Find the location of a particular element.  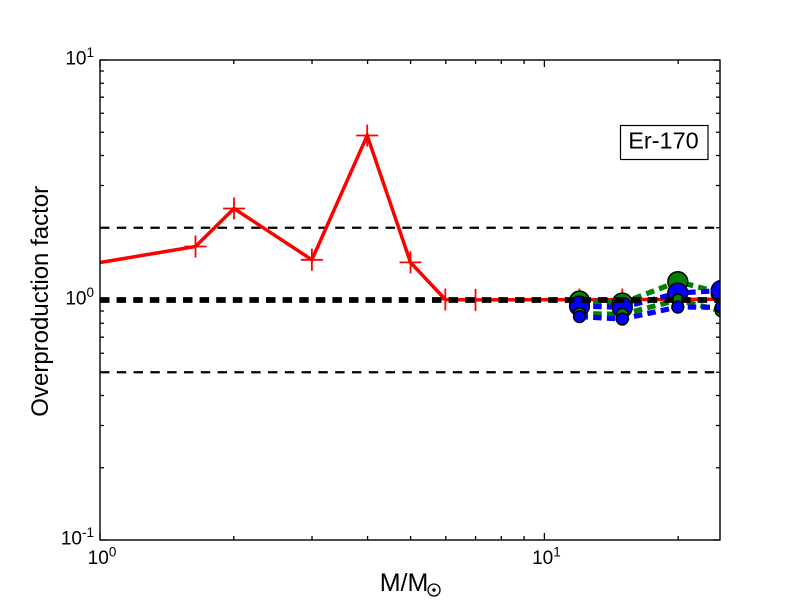

svg-text: Er-170 is located at coordinates (663, 141).